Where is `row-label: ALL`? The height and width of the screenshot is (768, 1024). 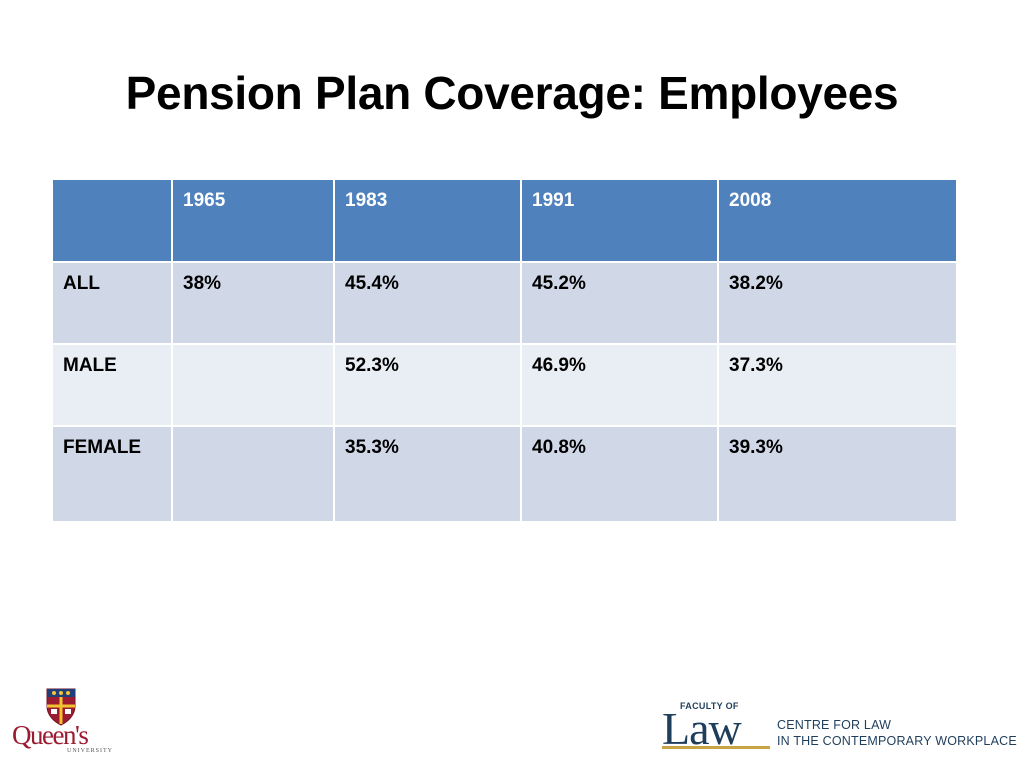 row-label: ALL is located at coordinates (112, 303).